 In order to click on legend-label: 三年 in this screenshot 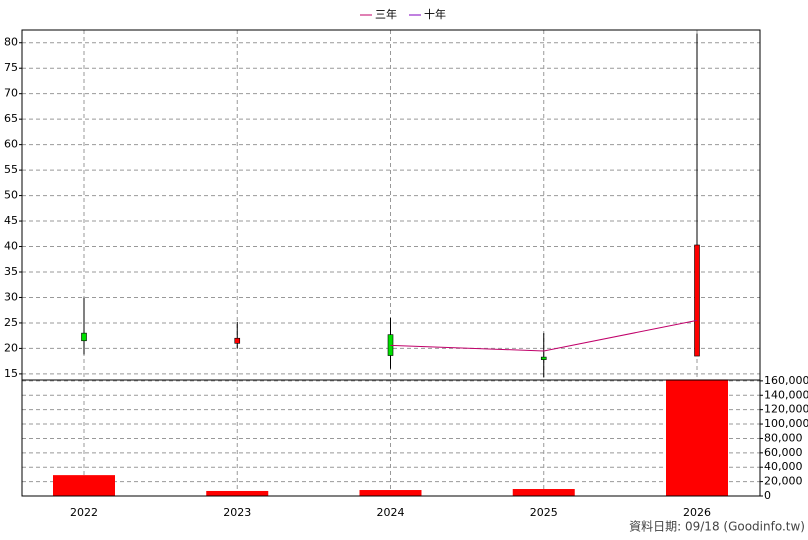, I will do `click(386, 14)`.